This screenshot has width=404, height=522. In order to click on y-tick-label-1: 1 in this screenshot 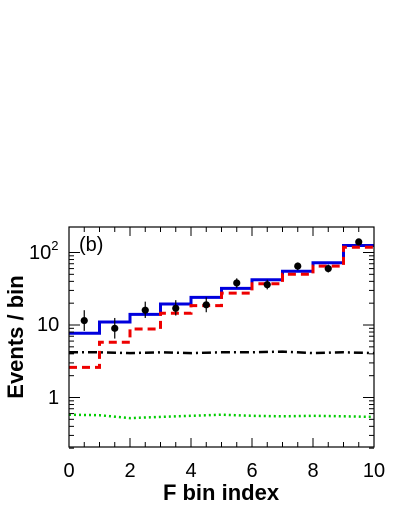, I will do `click(53, 398)`.